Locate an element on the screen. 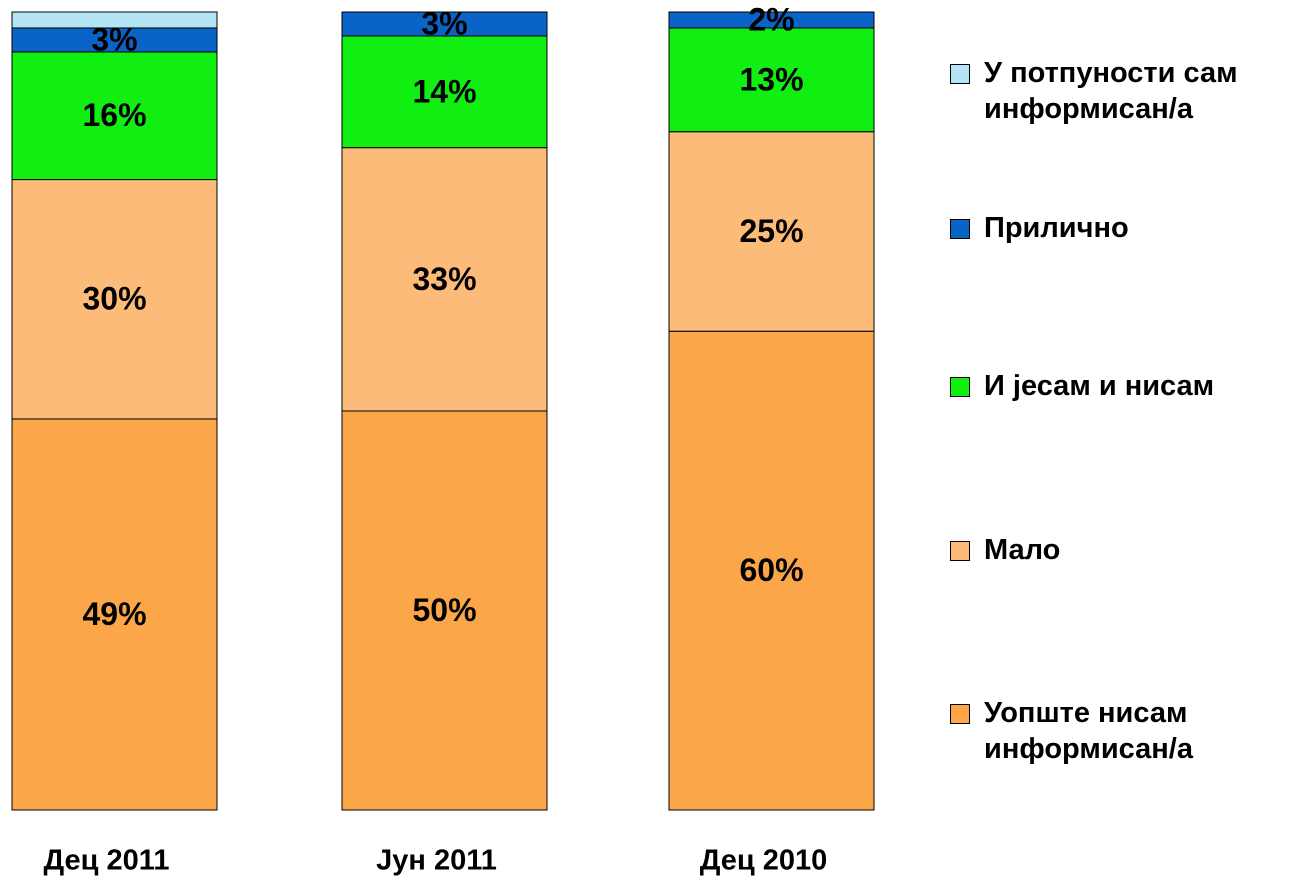  legend-item: Прилично is located at coordinates (1127, 228).